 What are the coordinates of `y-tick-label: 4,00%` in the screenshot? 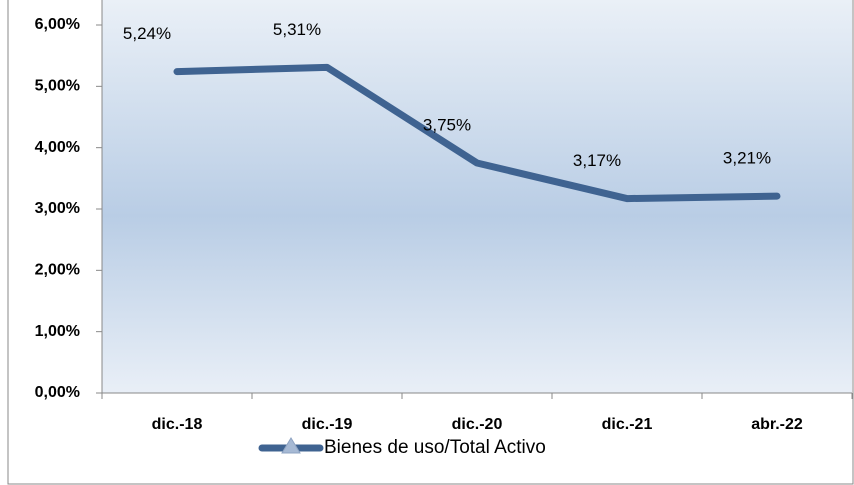 It's located at (57, 147).